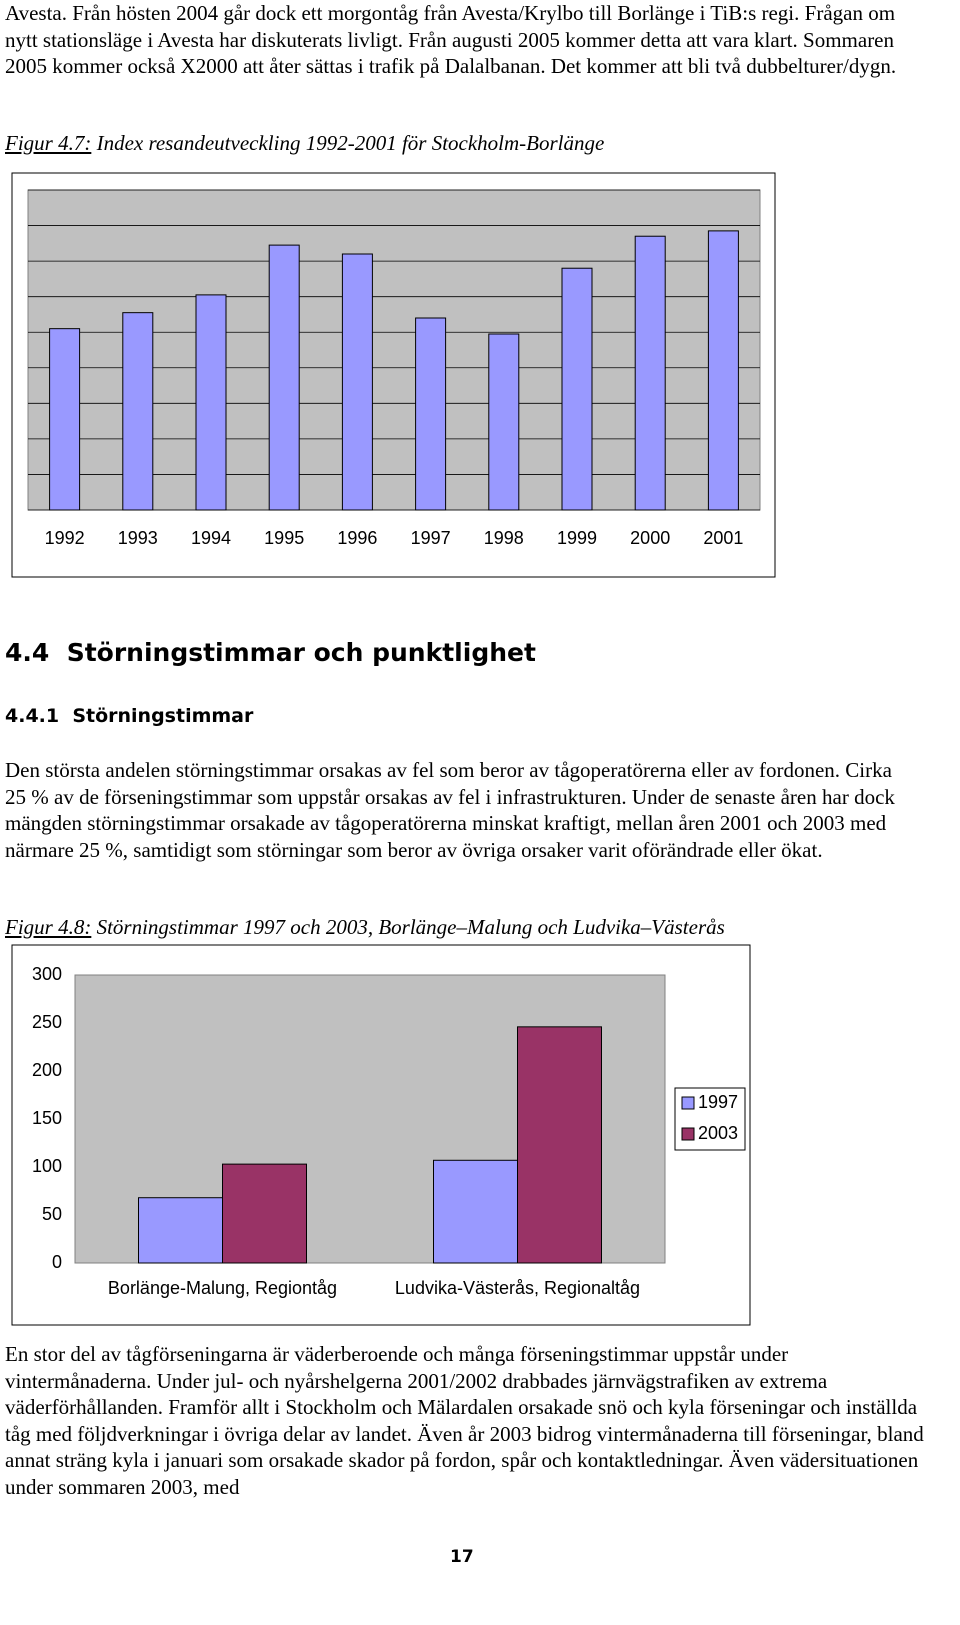 The height and width of the screenshot is (1625, 960). I want to click on x-tick-label: Borlänge-Malung, Regiontåg, so click(222, 1288).